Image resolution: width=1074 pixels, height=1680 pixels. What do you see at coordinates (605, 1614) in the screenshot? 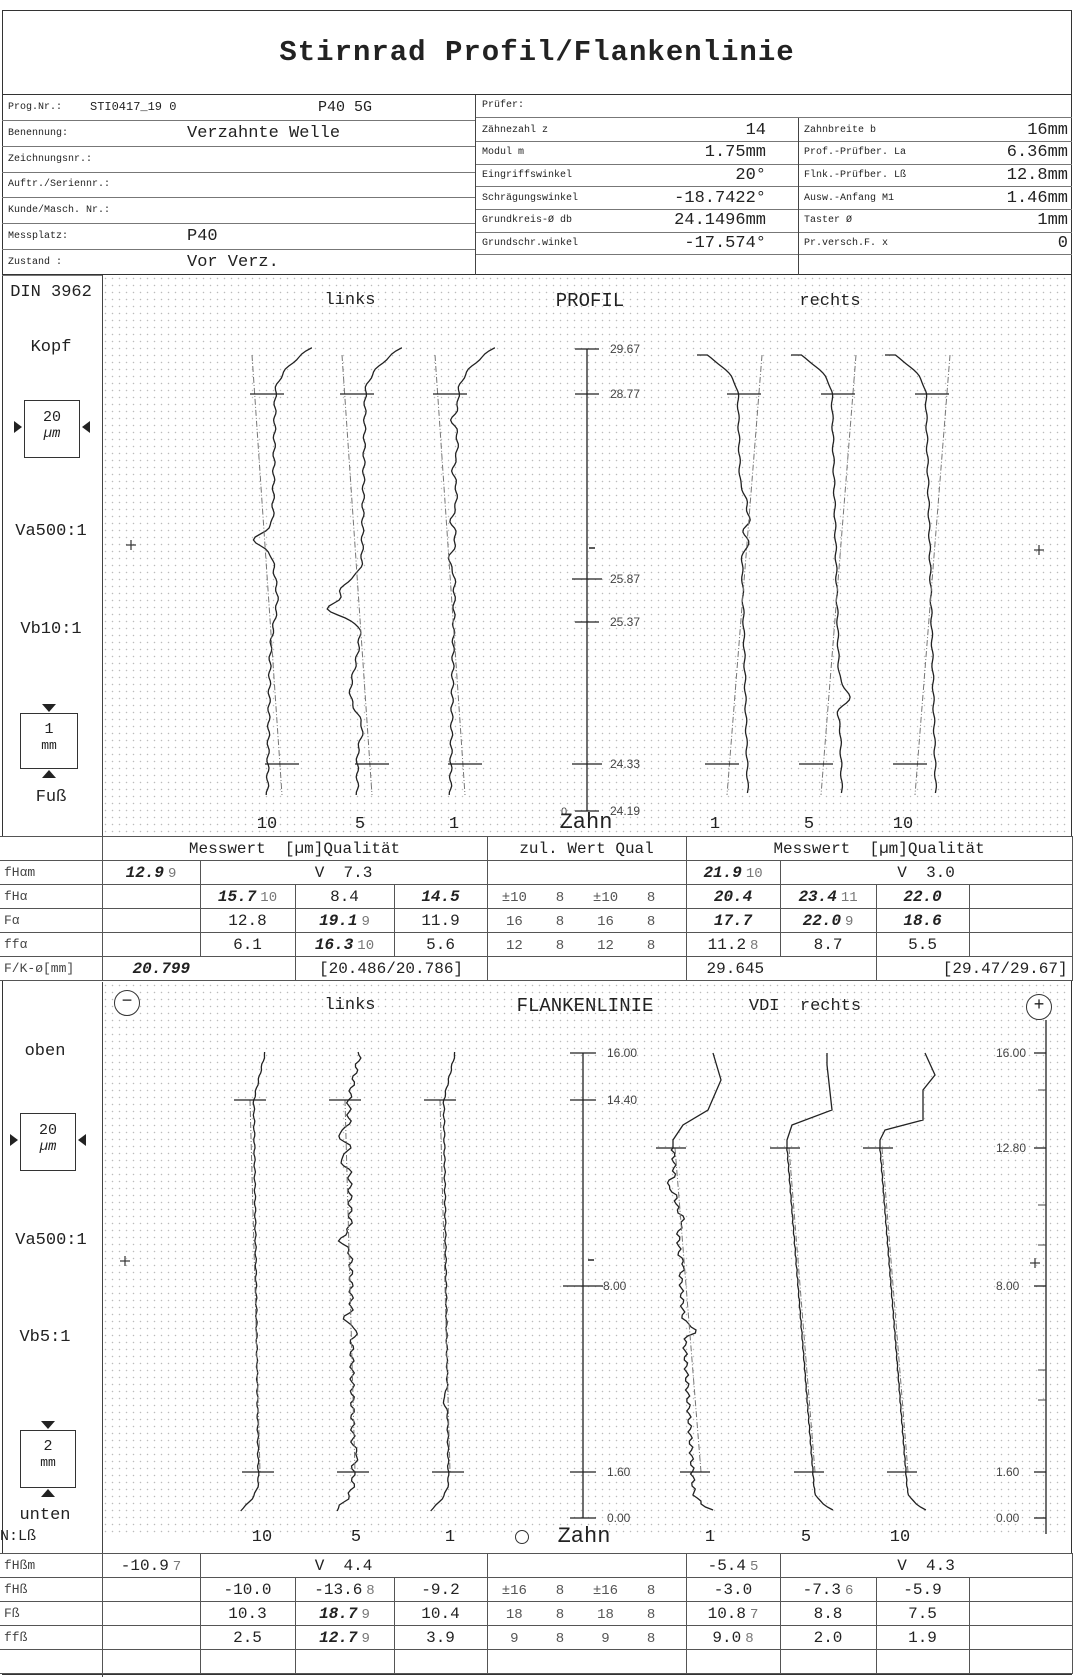
I see `tolerance-value: 18` at bounding box center [605, 1614].